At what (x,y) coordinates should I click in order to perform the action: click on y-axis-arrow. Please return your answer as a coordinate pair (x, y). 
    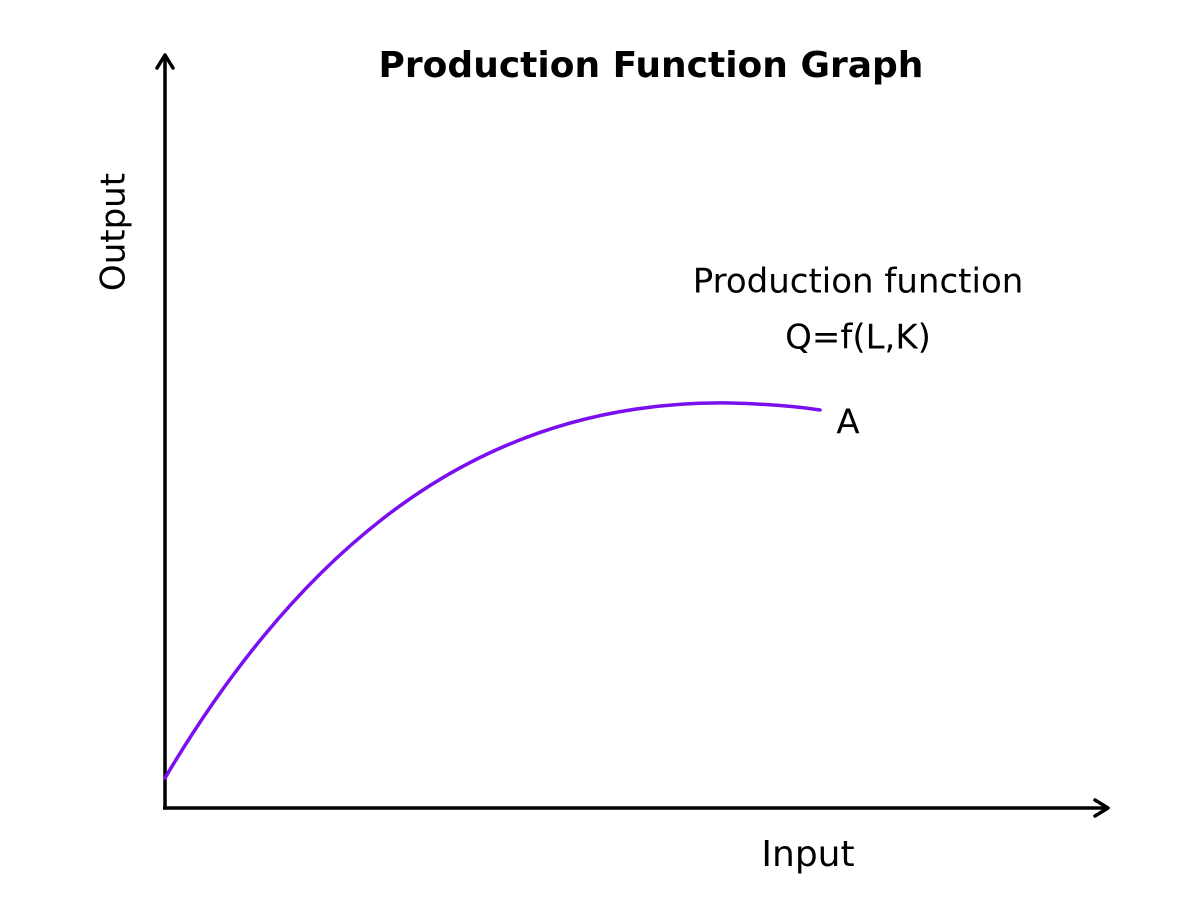
    Looking at the image, I should click on (165, 61).